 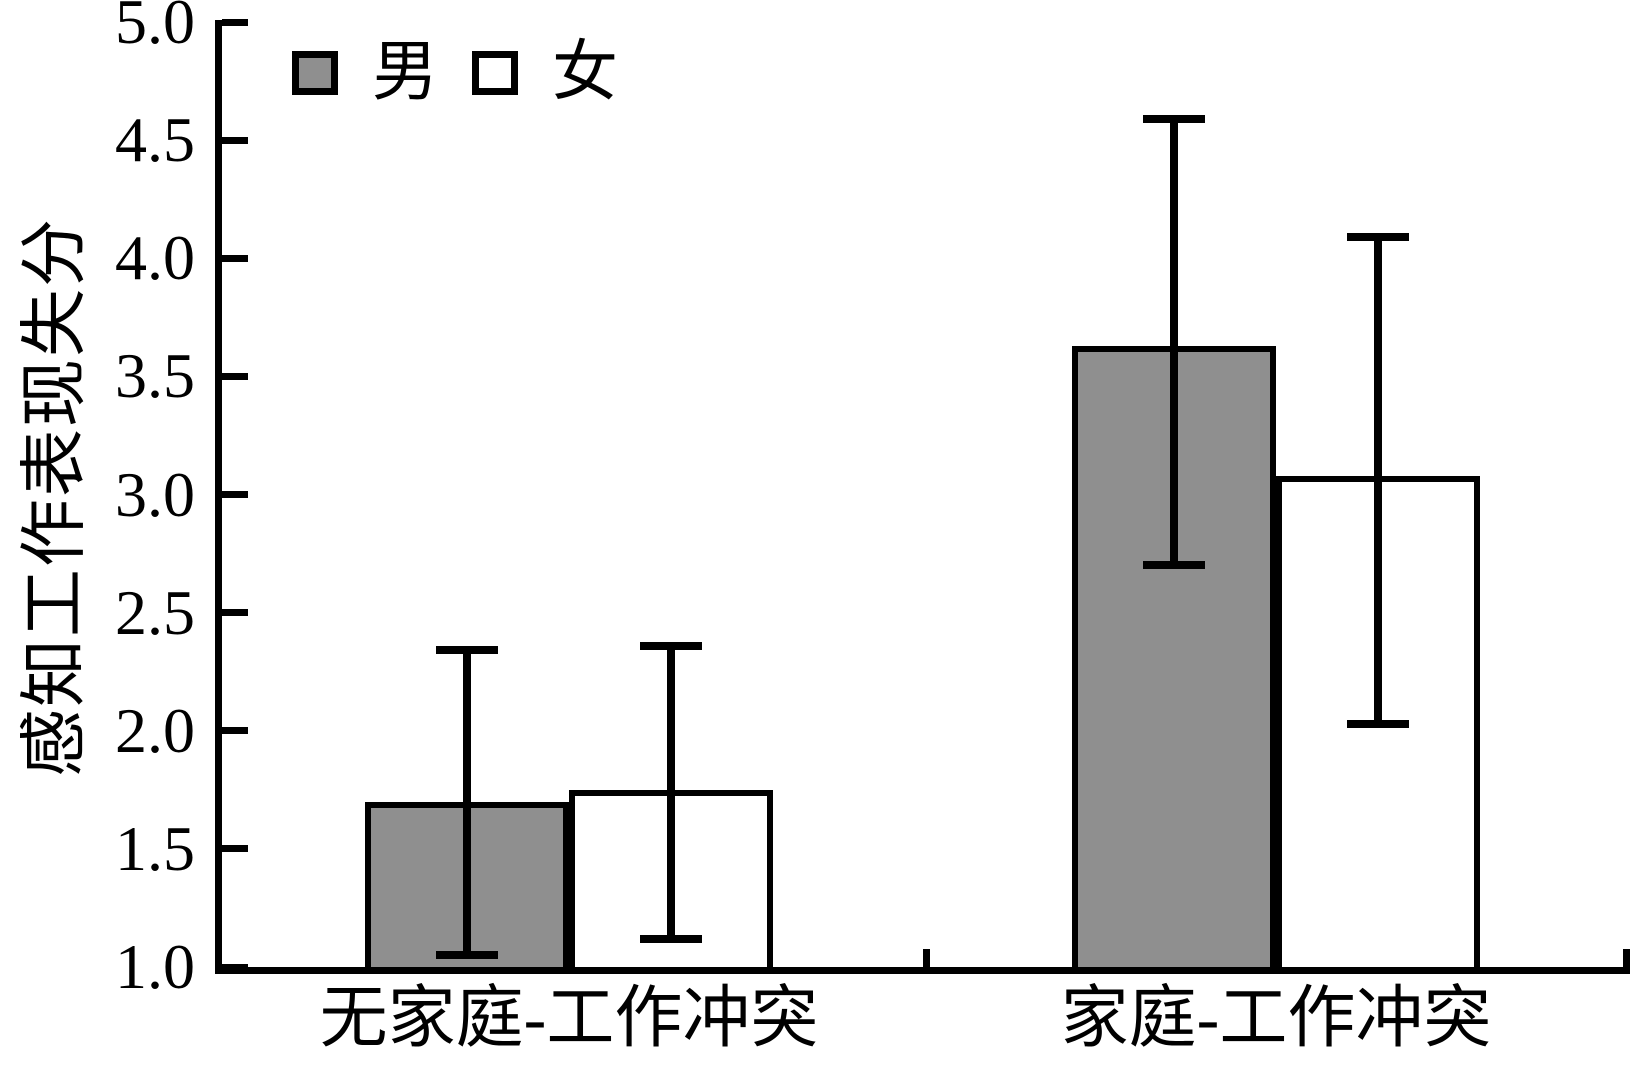 What do you see at coordinates (235, 258) in the screenshot?
I see `y-tick-4.0` at bounding box center [235, 258].